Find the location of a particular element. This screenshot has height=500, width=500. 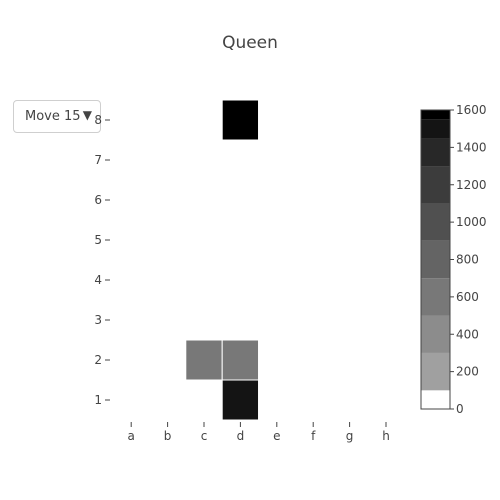

heatmap-cell-g6 is located at coordinates (349, 200).